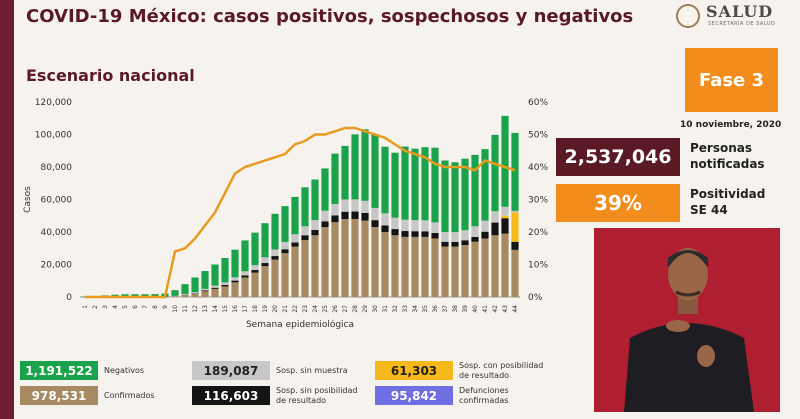  What do you see at coordinates (345, 309) in the screenshot?
I see `x-tick-label: 27` at bounding box center [345, 309].